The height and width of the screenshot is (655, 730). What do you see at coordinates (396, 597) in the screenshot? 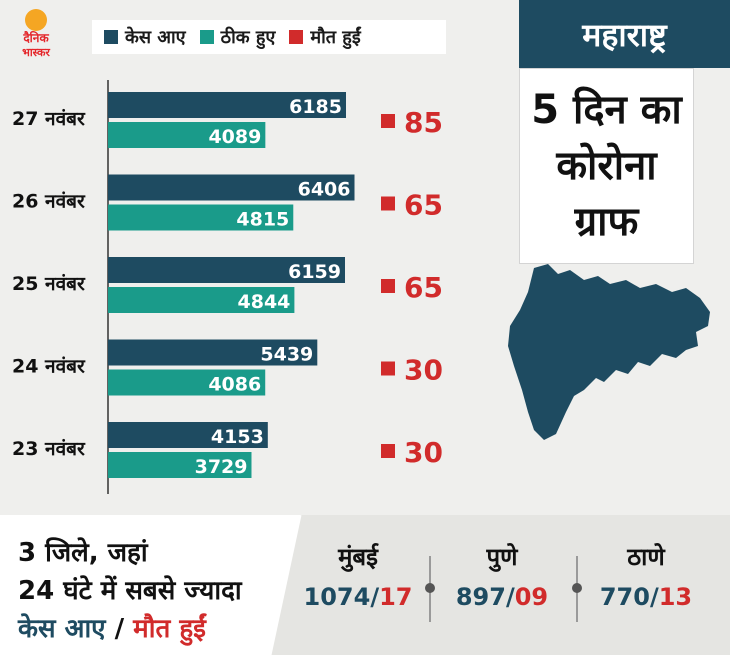
I see `city-deaths: 17` at bounding box center [396, 597].